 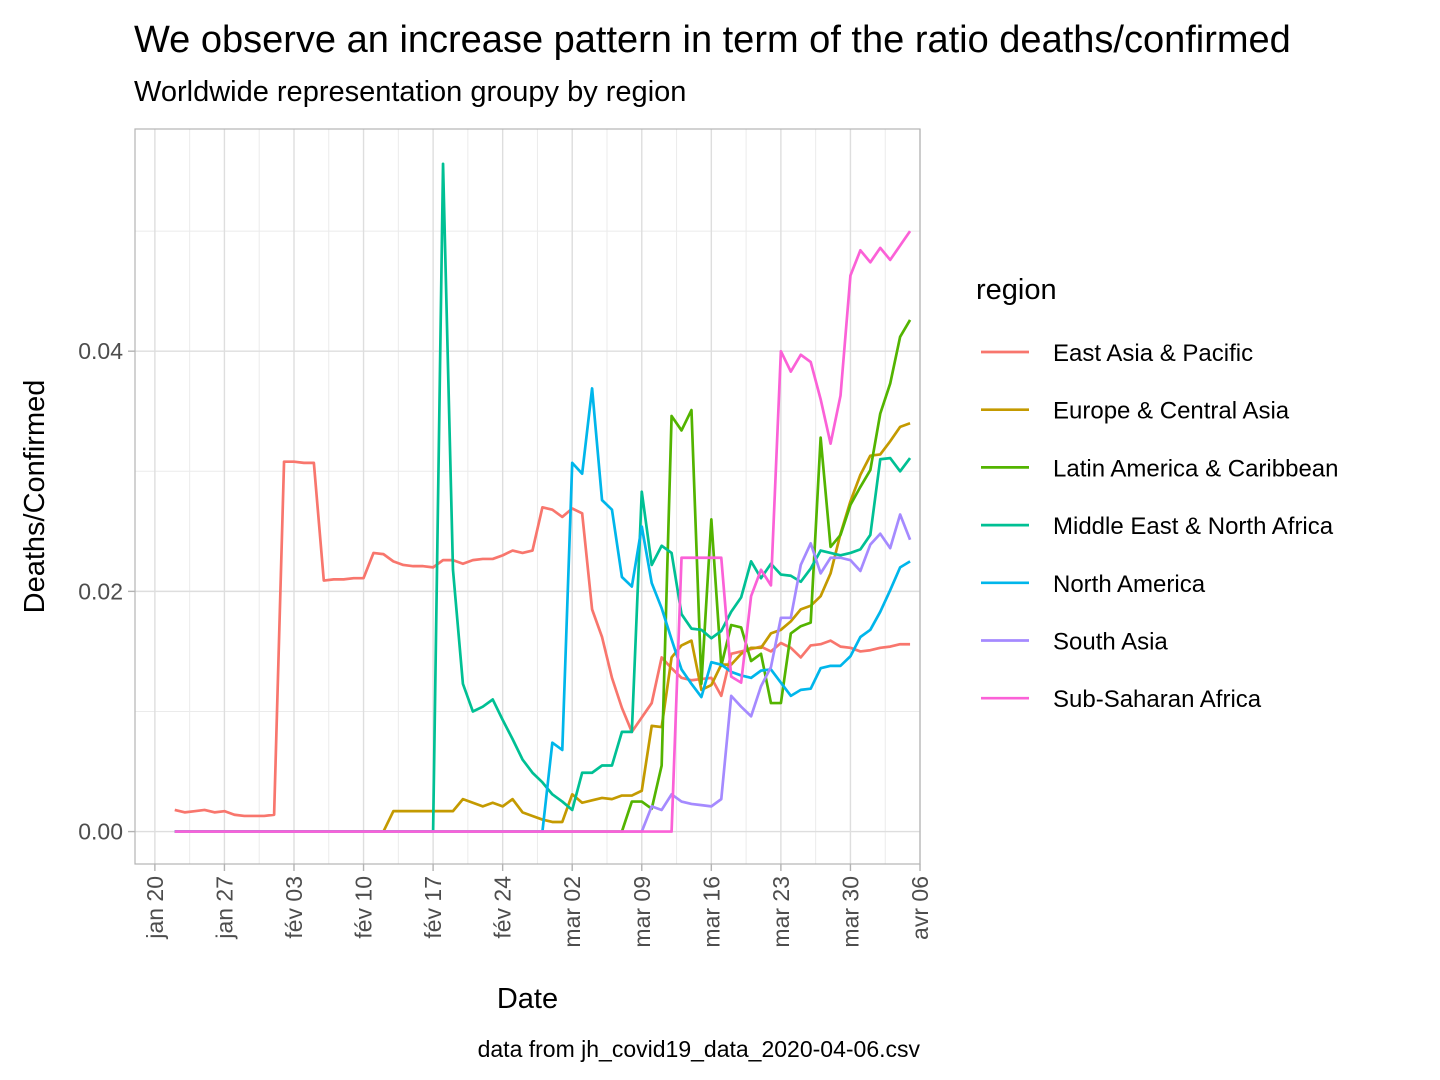 I want to click on y-axis-title: Deaths/Confirmed, so click(x=35, y=497).